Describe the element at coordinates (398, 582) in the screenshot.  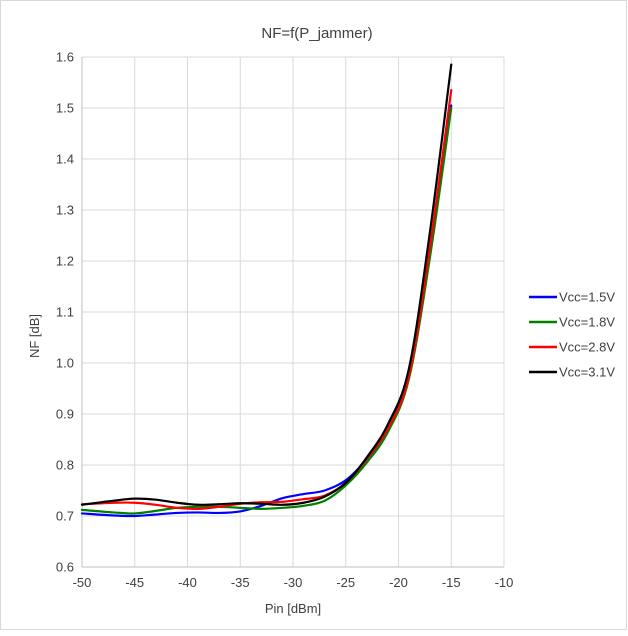
I see `x-tick-label: -20` at that location.